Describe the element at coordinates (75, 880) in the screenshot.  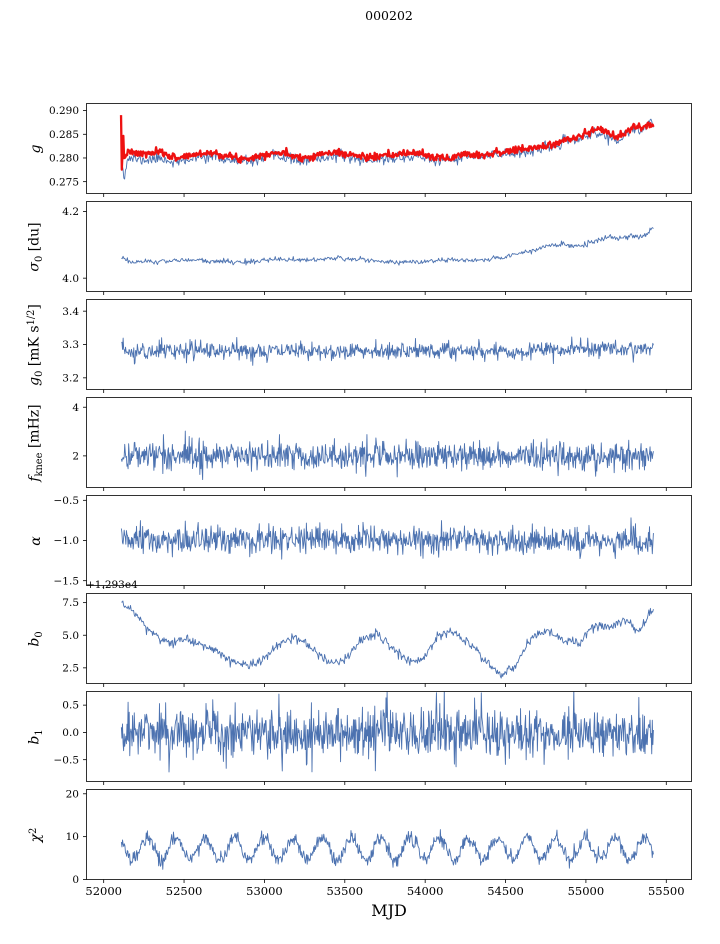
I see `y-tick-label: 0` at that location.